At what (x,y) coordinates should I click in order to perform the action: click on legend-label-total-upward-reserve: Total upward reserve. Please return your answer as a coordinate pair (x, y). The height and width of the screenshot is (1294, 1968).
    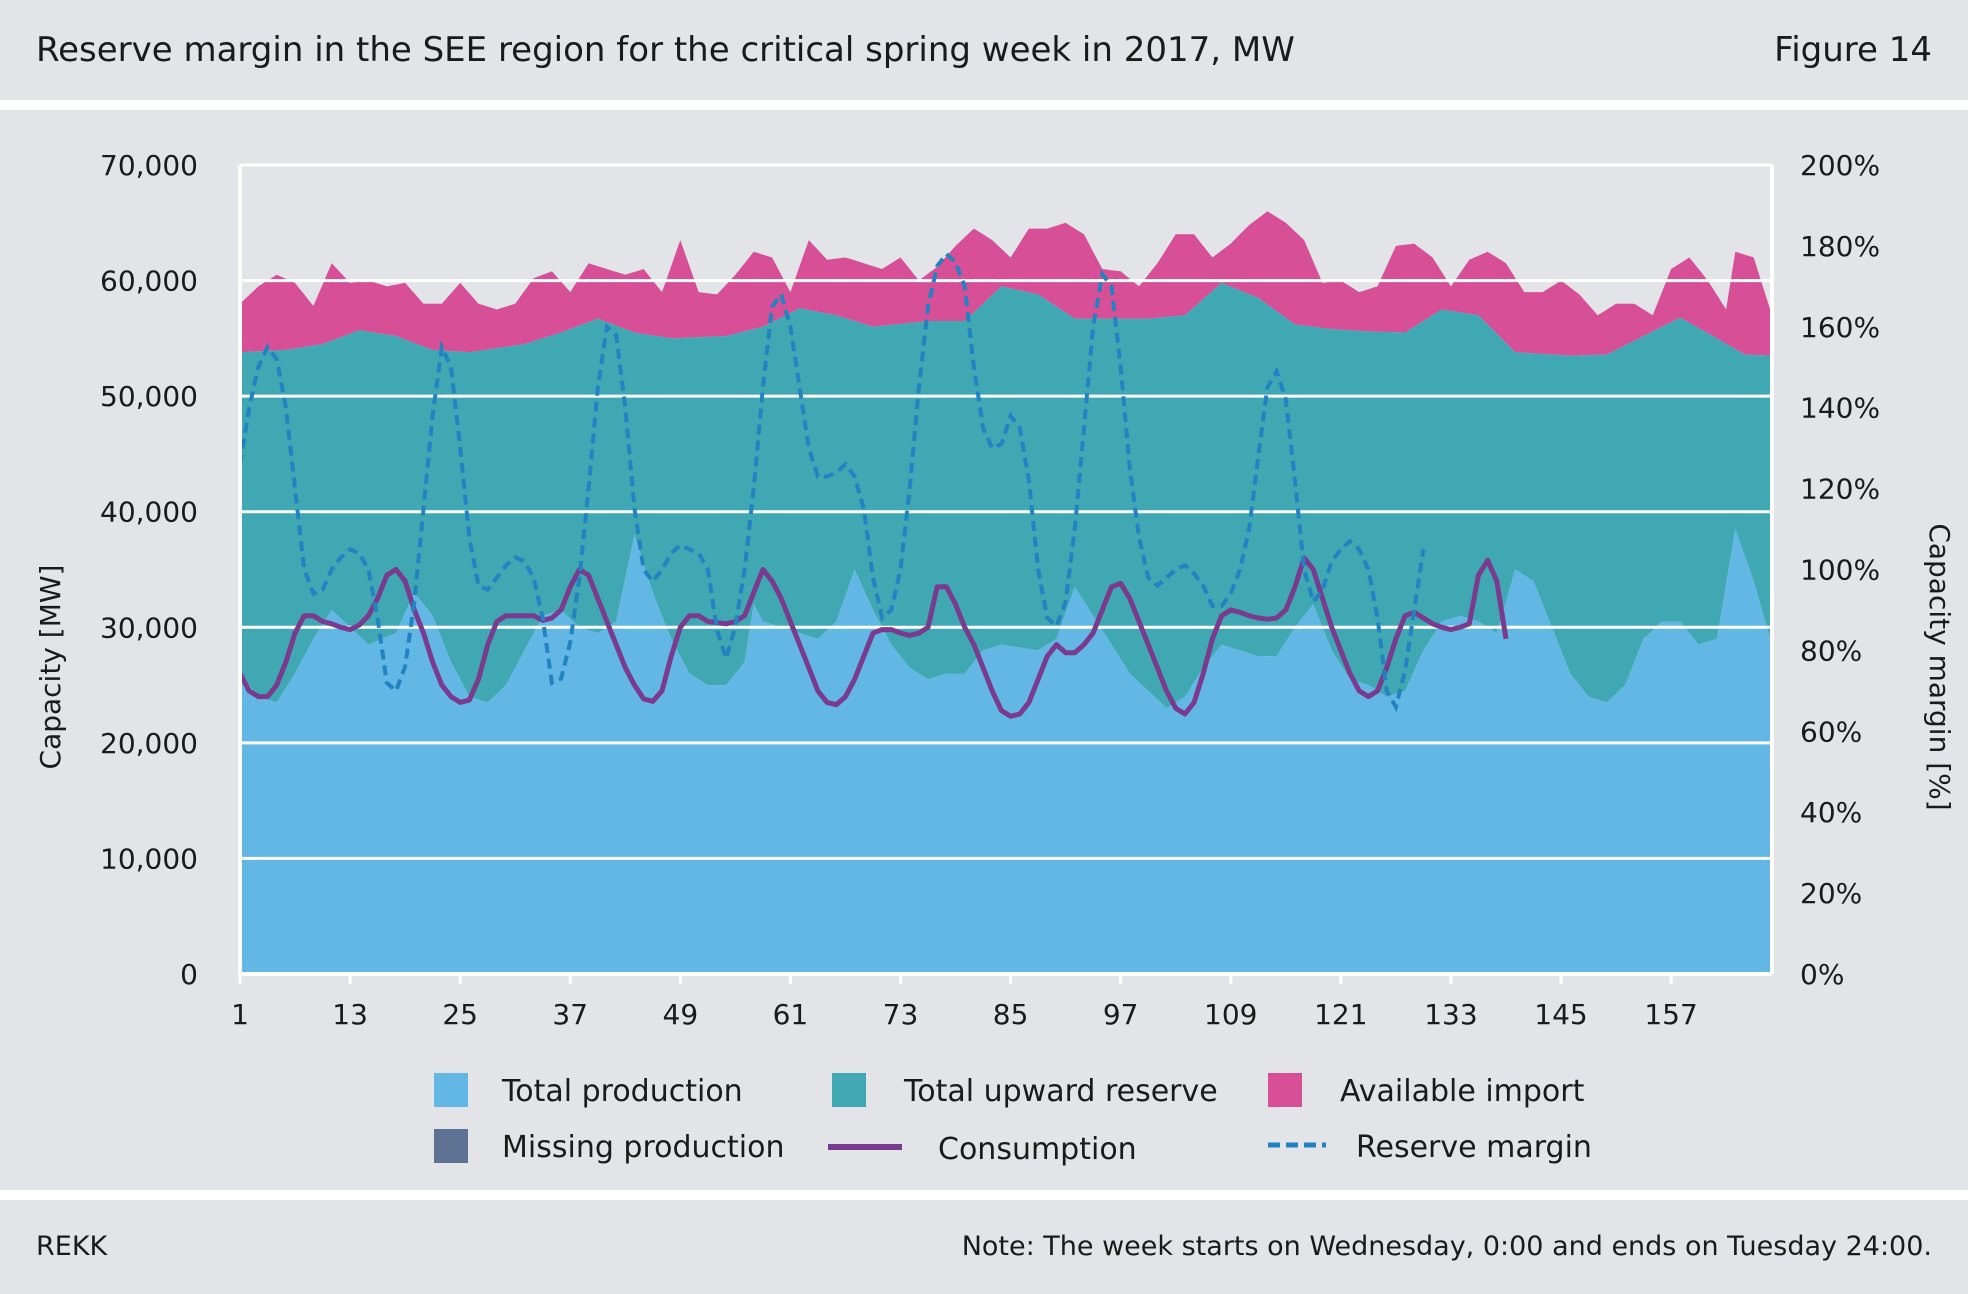
    Looking at the image, I should click on (1060, 1091).